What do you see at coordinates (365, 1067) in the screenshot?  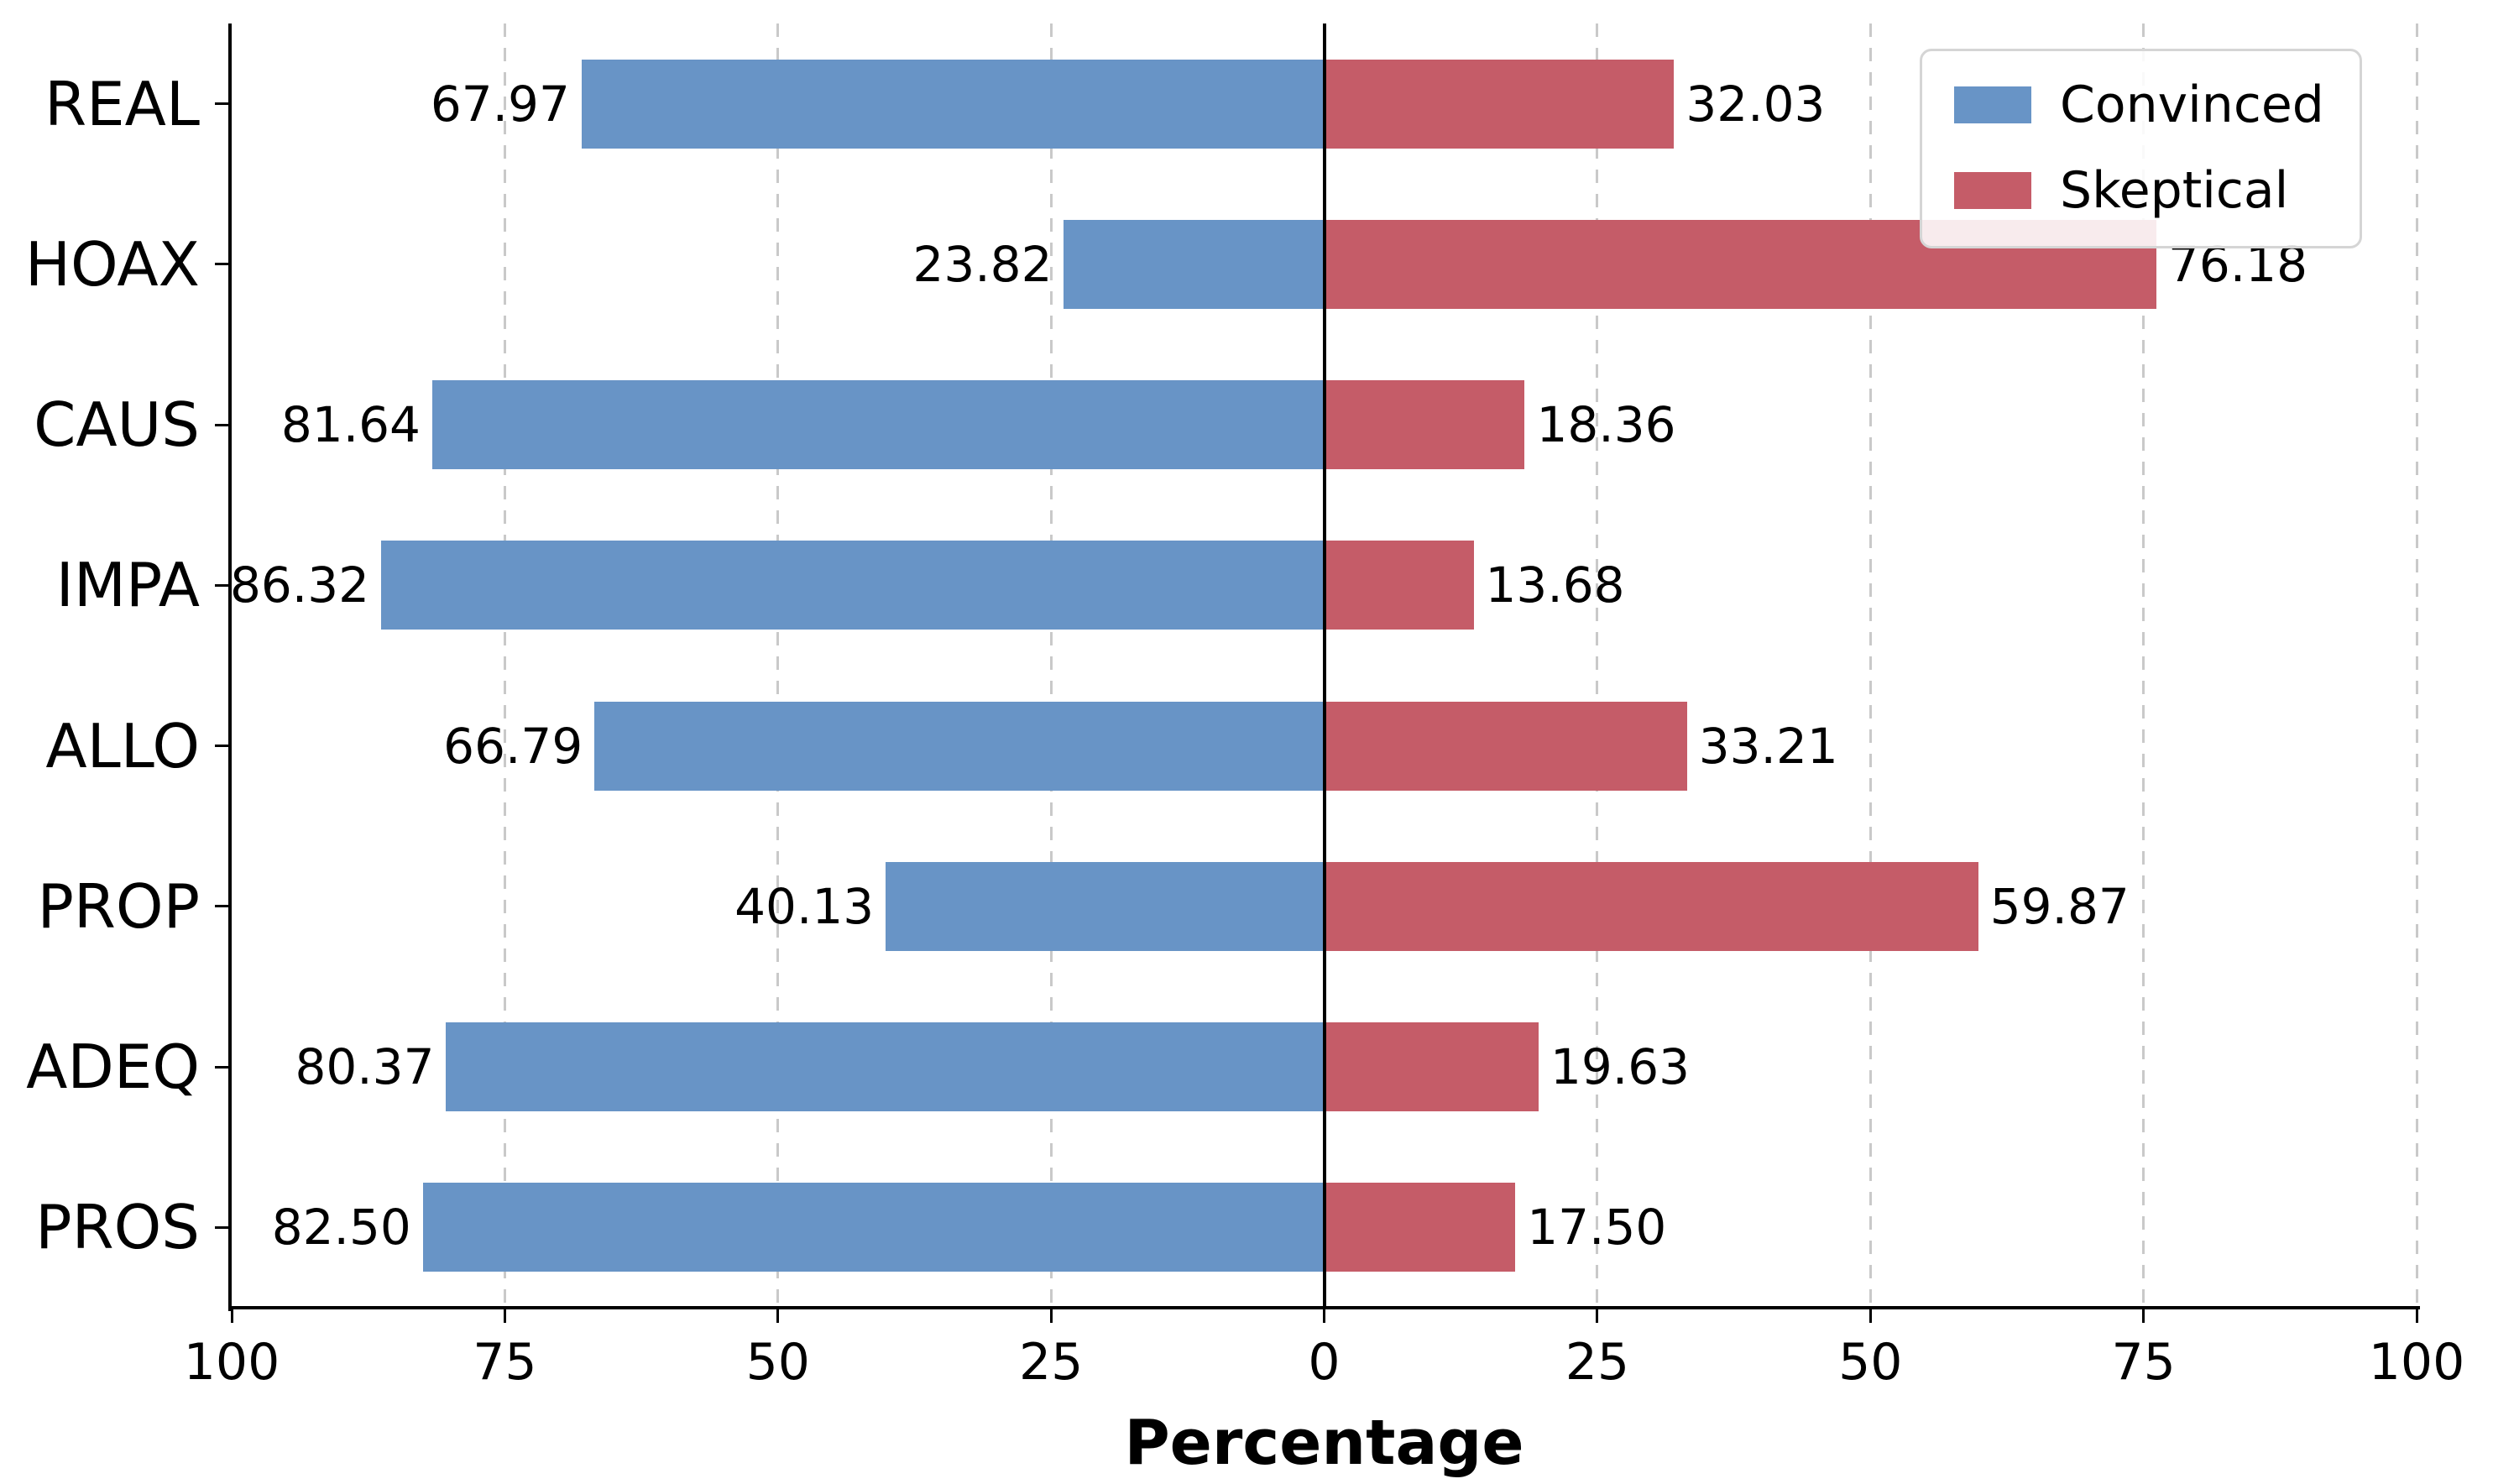 I see `value-label-convinced-ADEQ: 80.37` at bounding box center [365, 1067].